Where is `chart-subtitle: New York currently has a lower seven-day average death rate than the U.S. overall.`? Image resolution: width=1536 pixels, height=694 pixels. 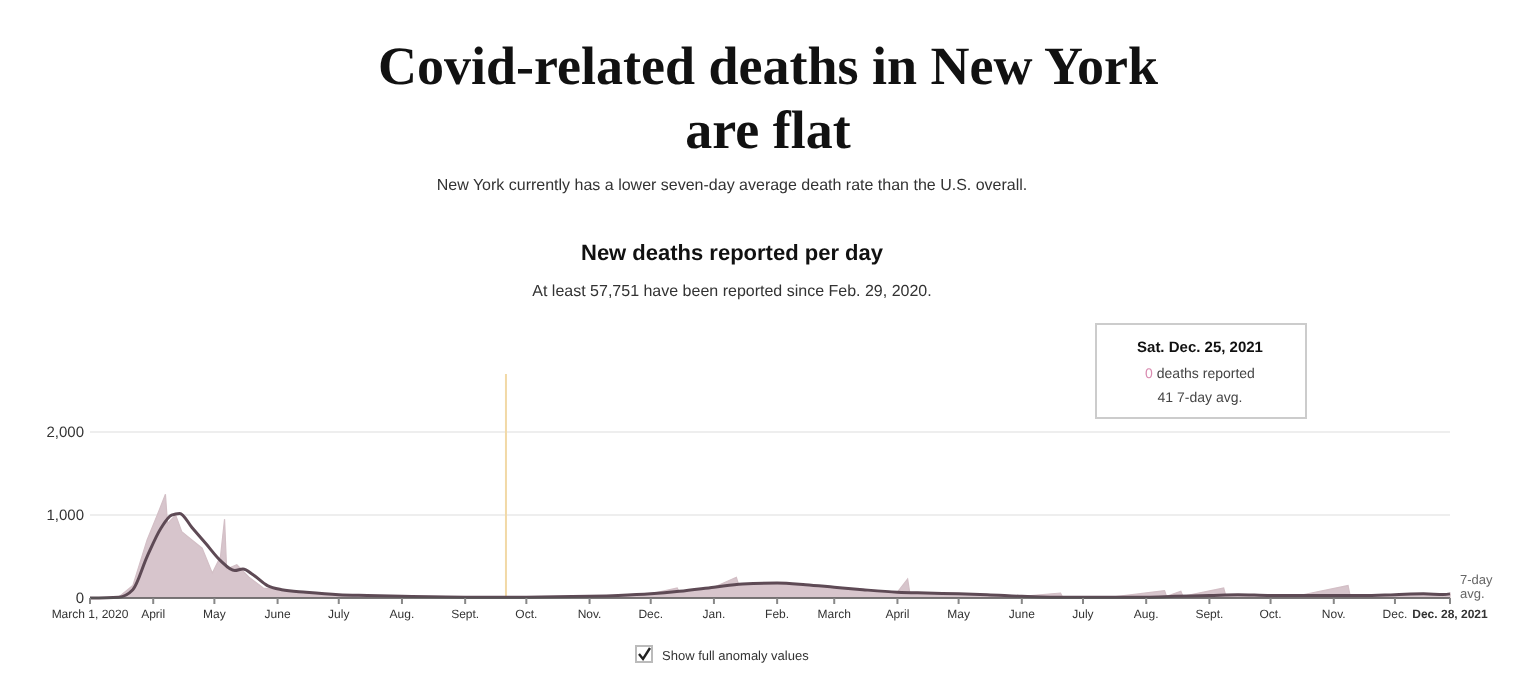 chart-subtitle: New York currently has a lower seven-day average death rate than the U.S. overall. is located at coordinates (732, 185).